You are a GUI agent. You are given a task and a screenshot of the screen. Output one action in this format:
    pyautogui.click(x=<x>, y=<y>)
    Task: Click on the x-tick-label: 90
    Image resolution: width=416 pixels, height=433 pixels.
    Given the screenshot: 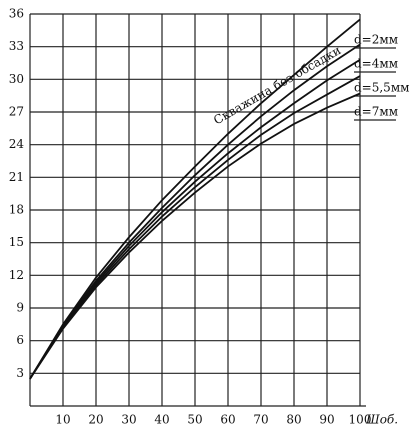 What is the action you would take?
    pyautogui.click(x=326, y=420)
    